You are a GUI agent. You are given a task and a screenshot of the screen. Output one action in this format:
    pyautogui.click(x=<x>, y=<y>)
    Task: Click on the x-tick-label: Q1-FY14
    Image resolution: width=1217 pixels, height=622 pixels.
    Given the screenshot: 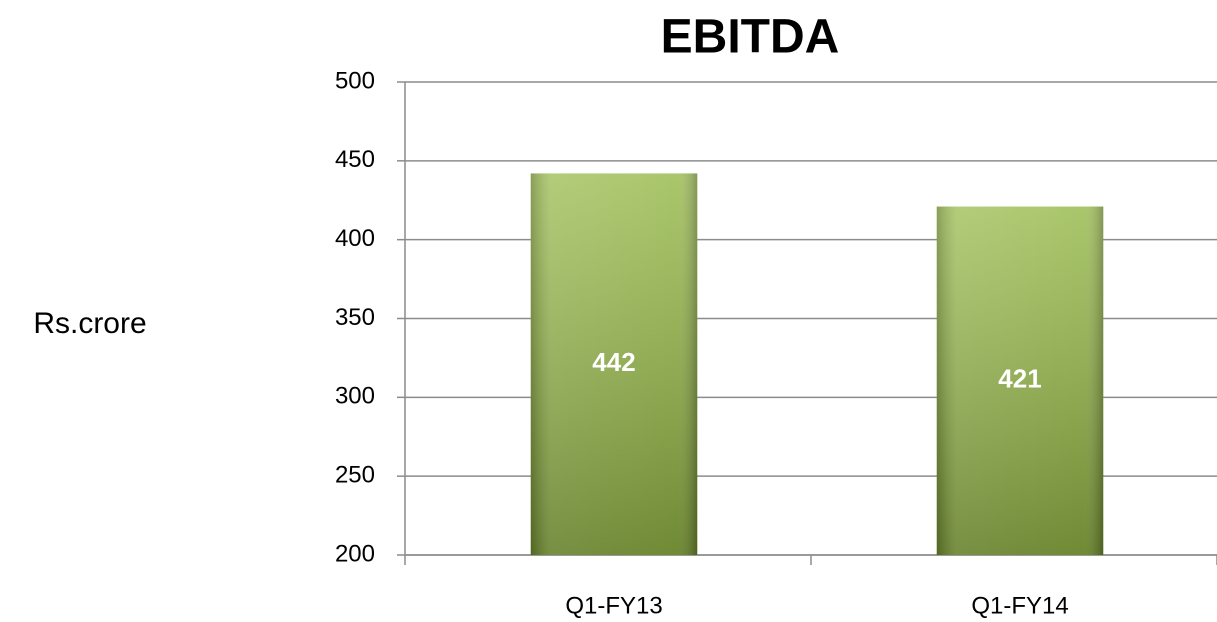 What is the action you would take?
    pyautogui.click(x=1019, y=605)
    